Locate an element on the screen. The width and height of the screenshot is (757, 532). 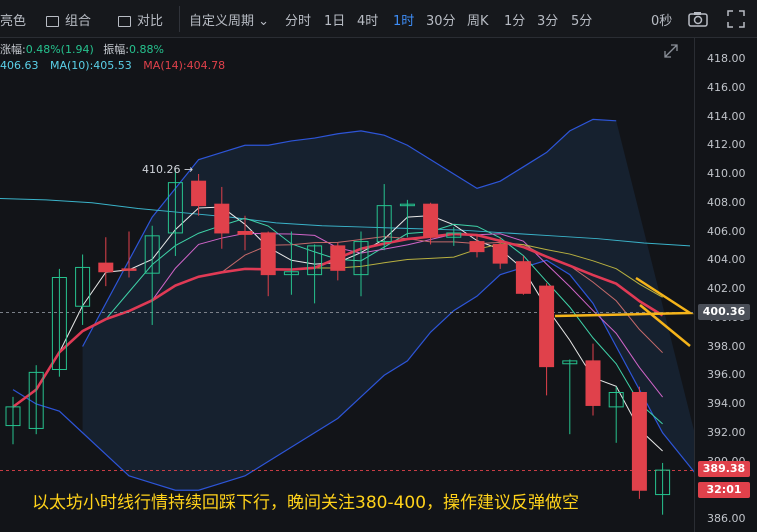
amplitude-label: 振幅: is located at coordinates (116, 49).